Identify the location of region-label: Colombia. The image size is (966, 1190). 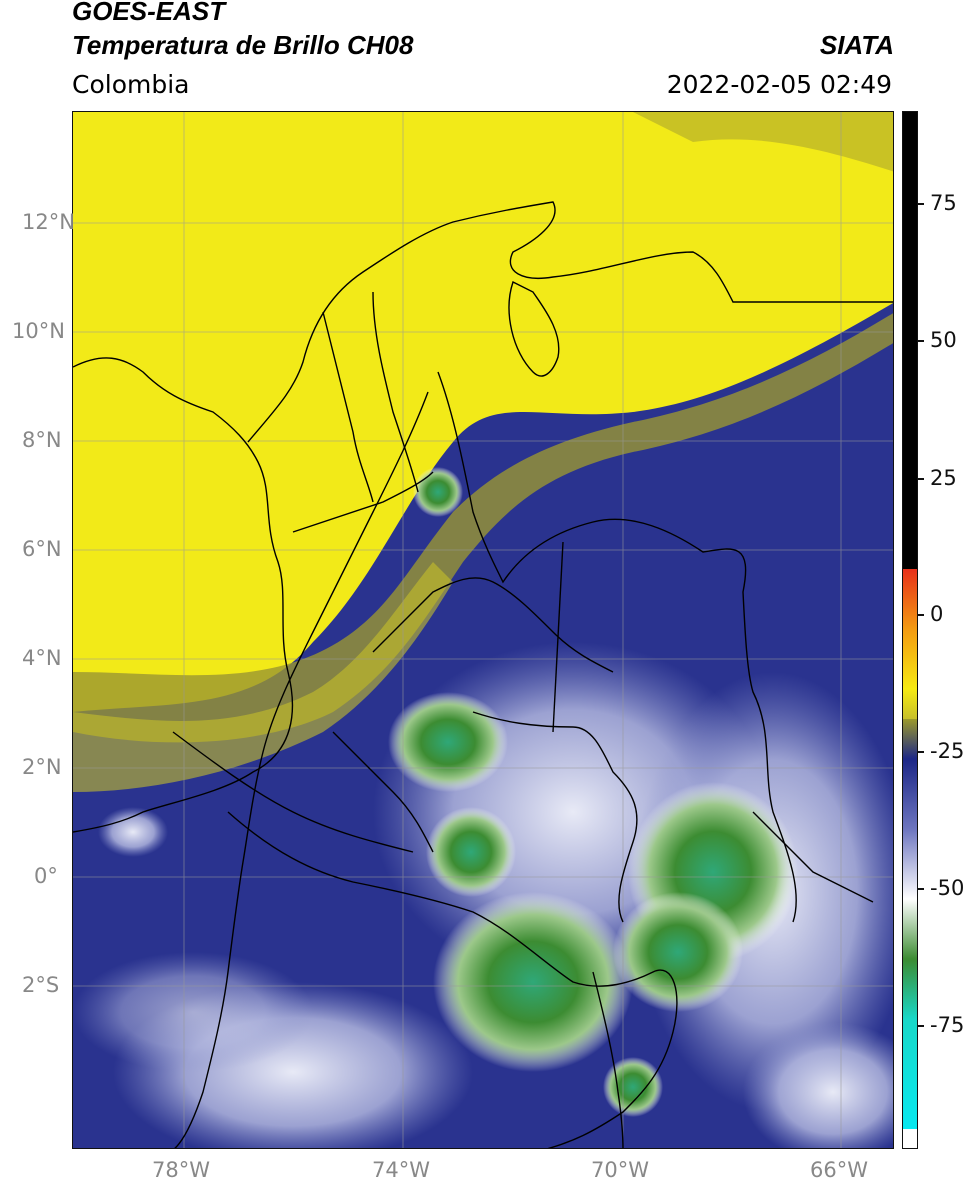
(131, 84).